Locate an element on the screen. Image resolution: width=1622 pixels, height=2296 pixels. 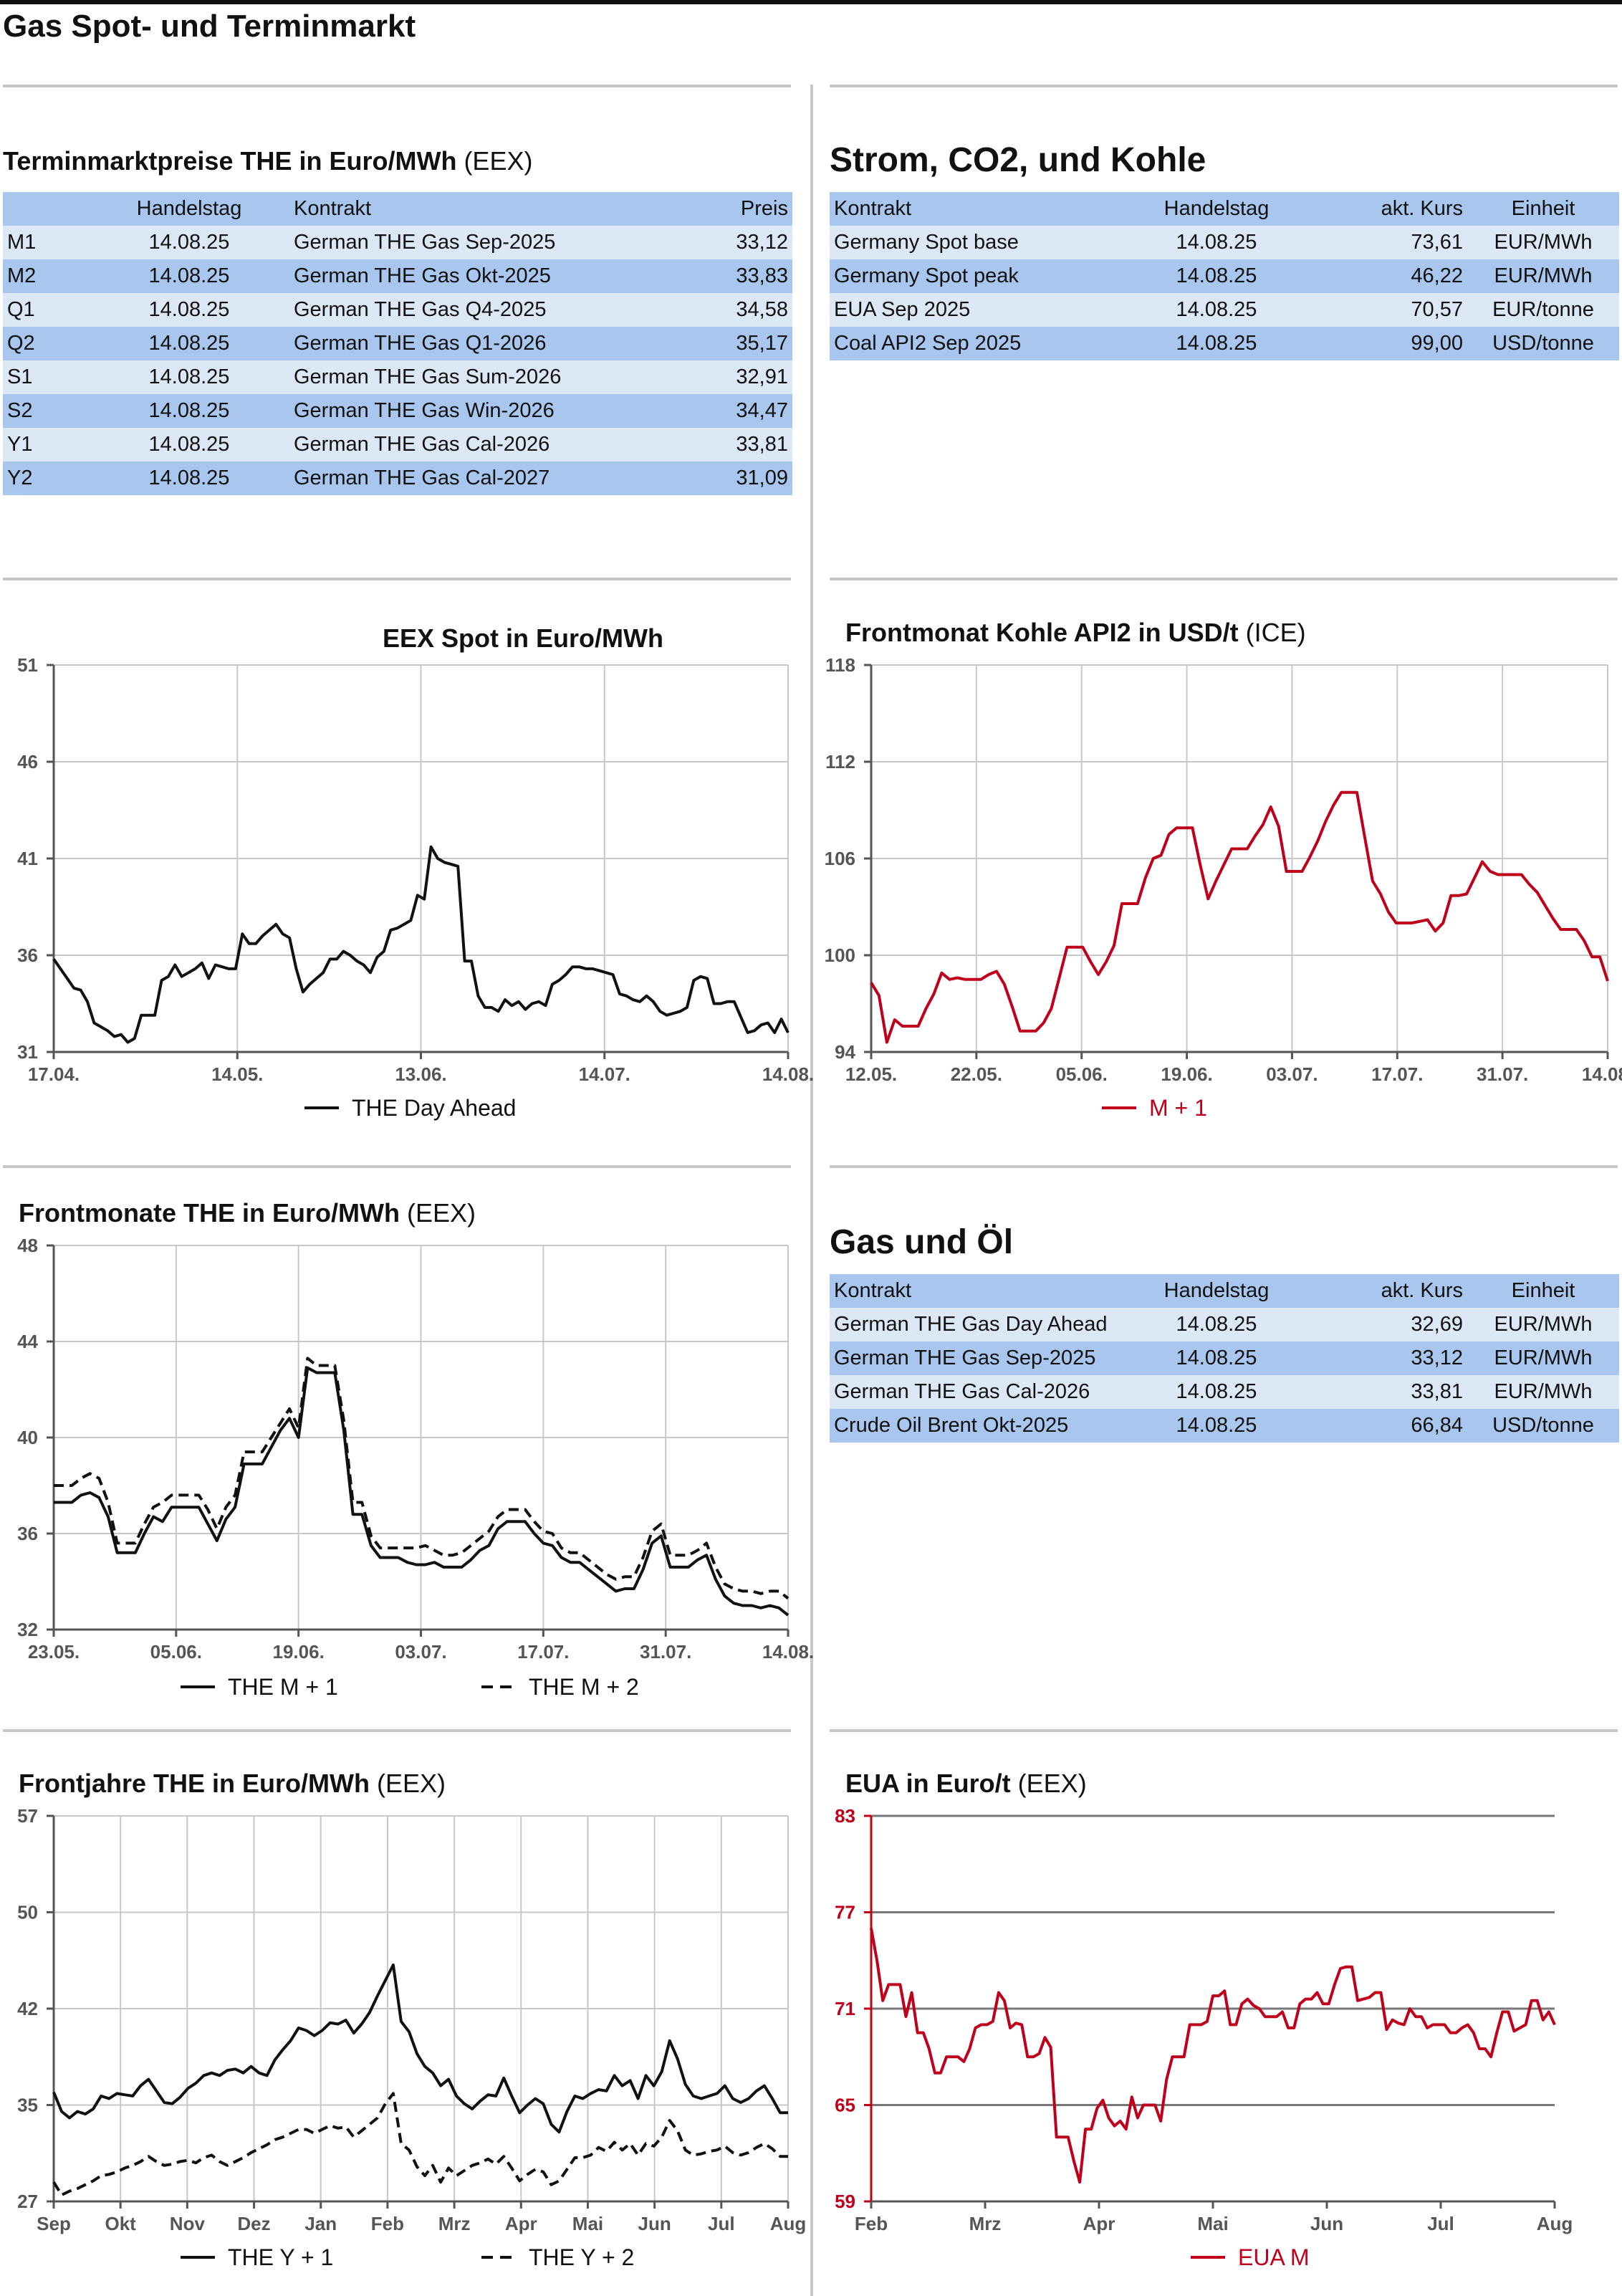
table-cell: German THE Gas Win-2026 is located at coordinates (424, 410).